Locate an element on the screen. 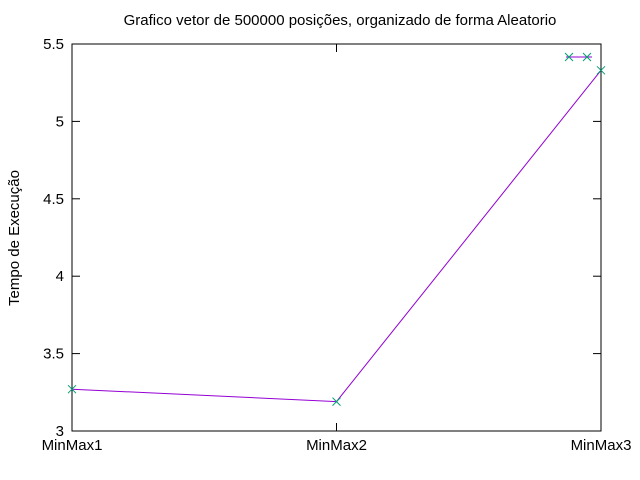 The height and width of the screenshot is (480, 640). y-tick-label: 4.5 is located at coordinates (53, 199).